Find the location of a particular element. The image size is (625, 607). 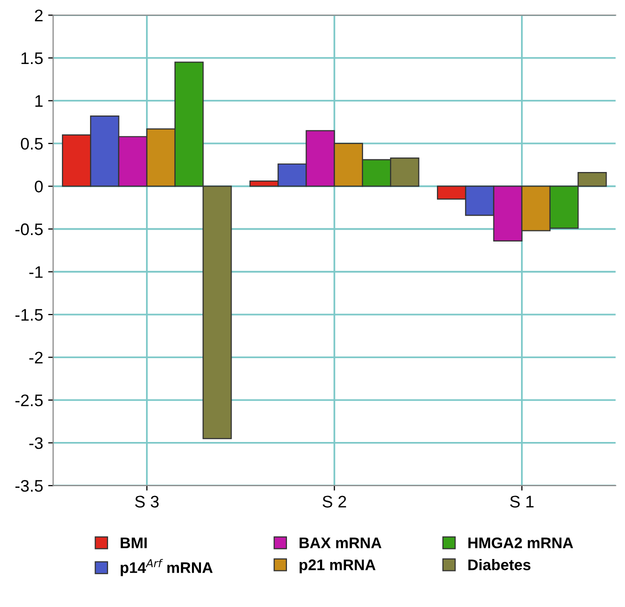

y-tick-label: 0 is located at coordinates (38, 186).